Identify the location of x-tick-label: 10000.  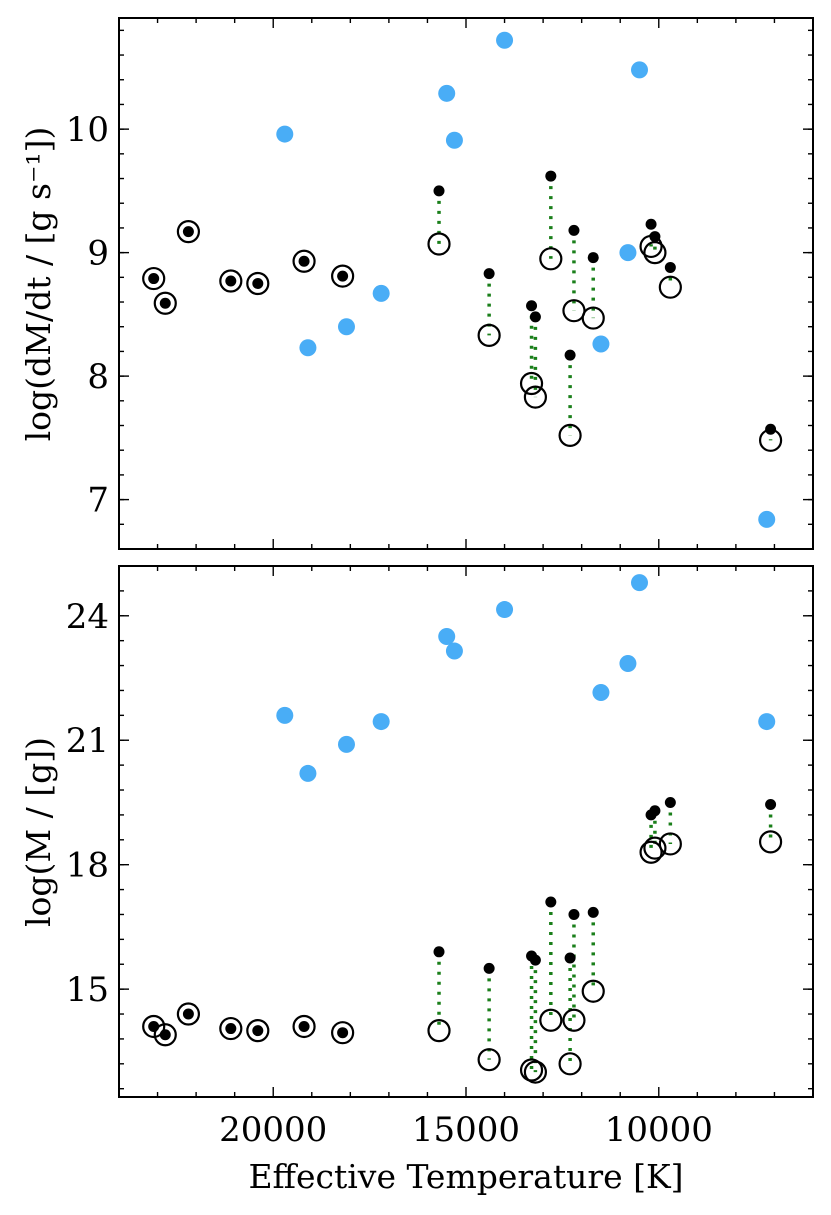
(659, 1130).